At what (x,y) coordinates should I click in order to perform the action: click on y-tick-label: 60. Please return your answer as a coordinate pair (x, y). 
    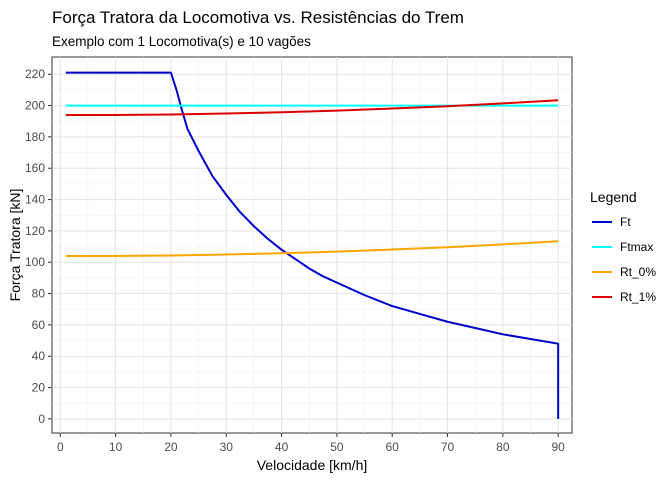
    Looking at the image, I should click on (39, 325).